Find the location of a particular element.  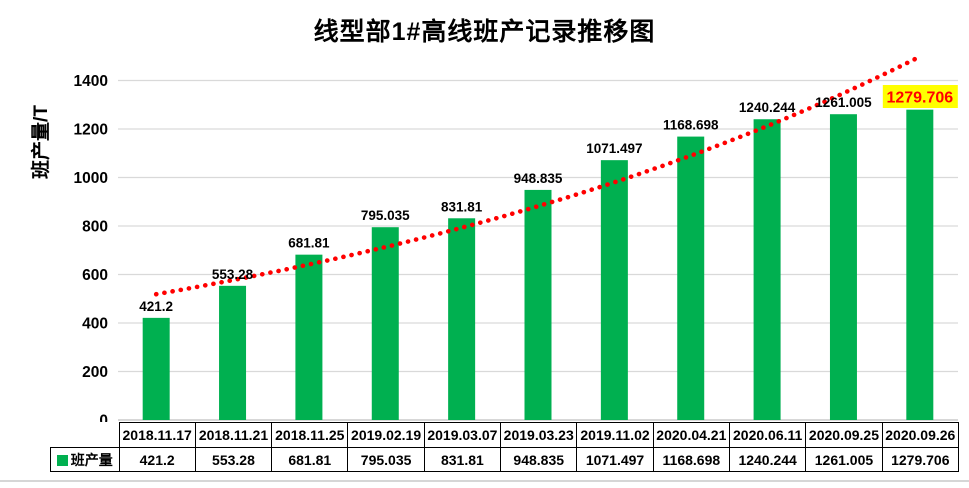

y-tick-label: 600 is located at coordinates (95, 275).